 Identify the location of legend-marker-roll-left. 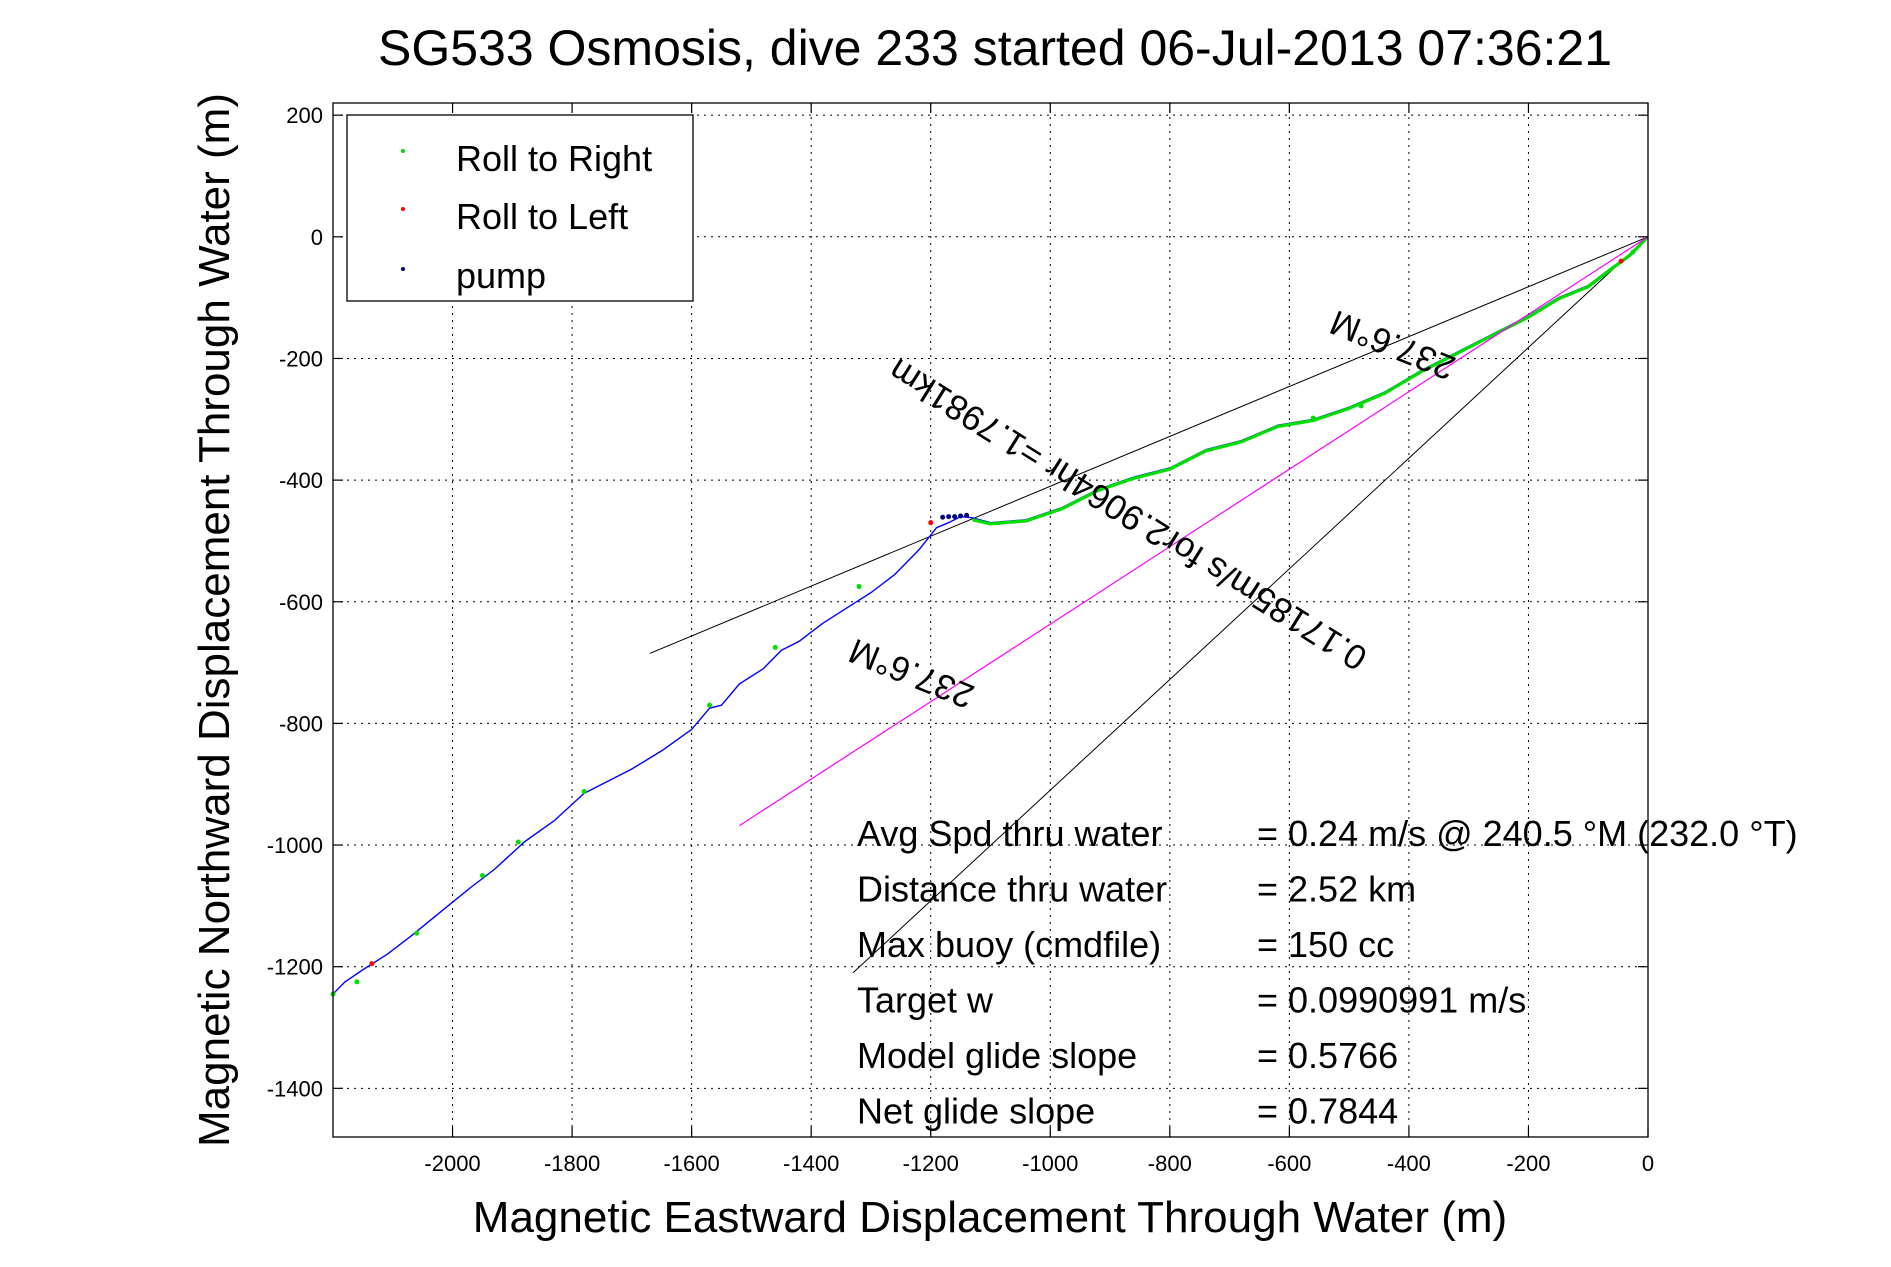
(403, 209).